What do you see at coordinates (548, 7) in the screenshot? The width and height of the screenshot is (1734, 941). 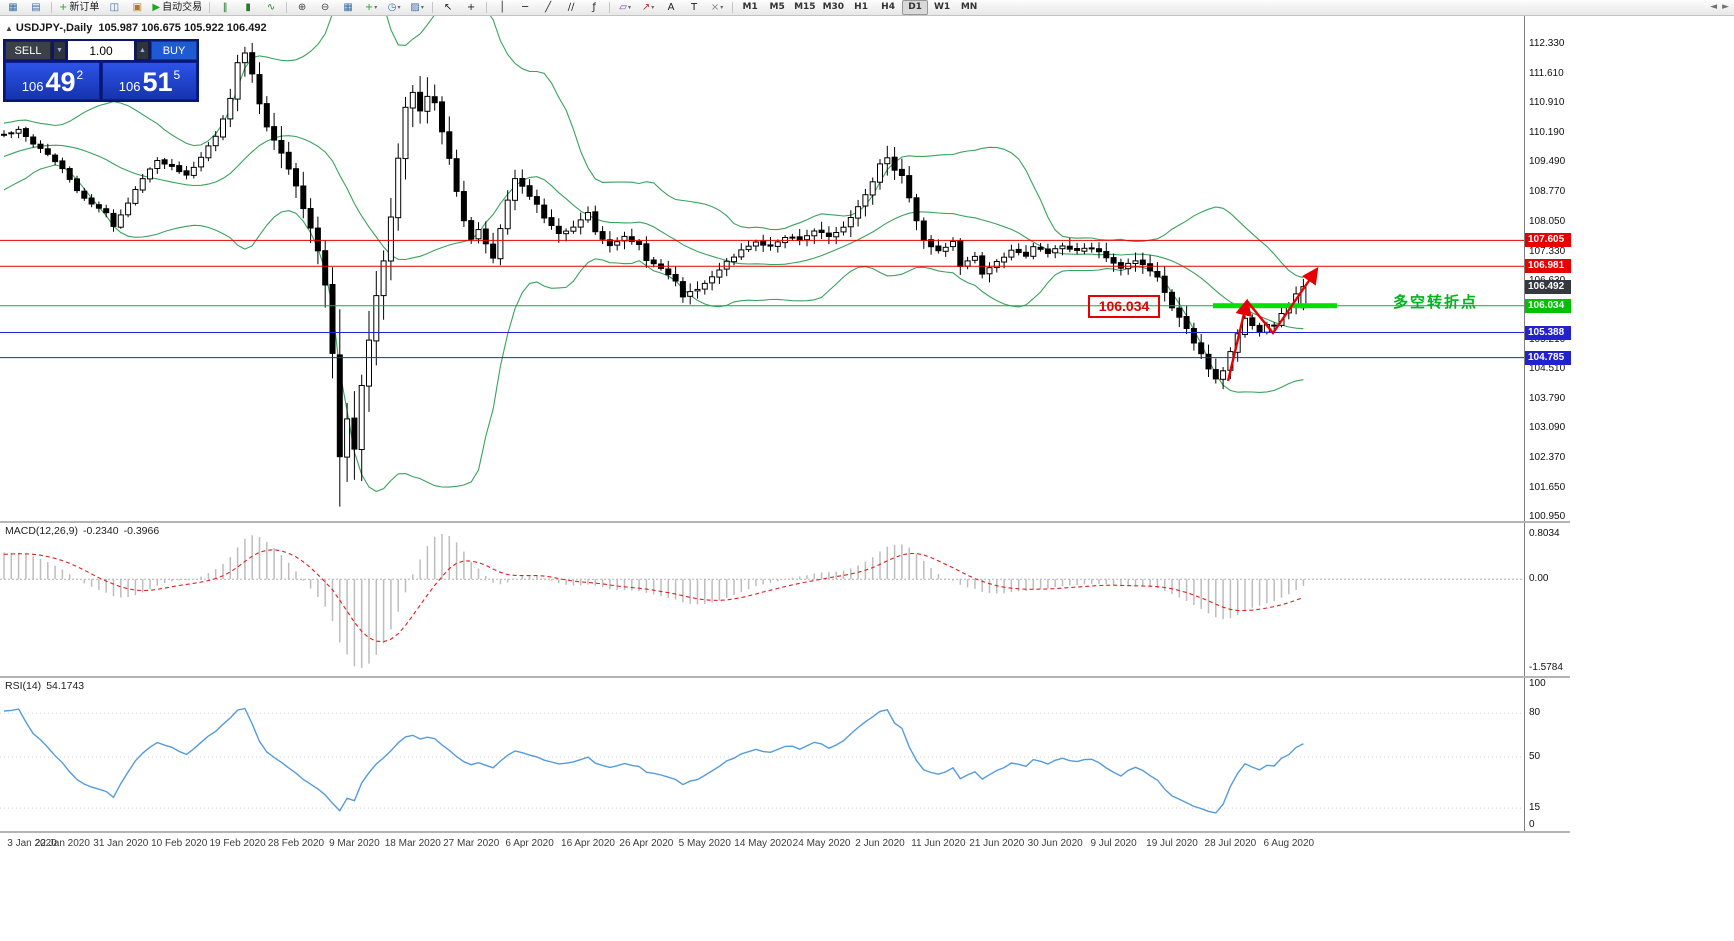 I see `trendline-icon: ╱` at bounding box center [548, 7].